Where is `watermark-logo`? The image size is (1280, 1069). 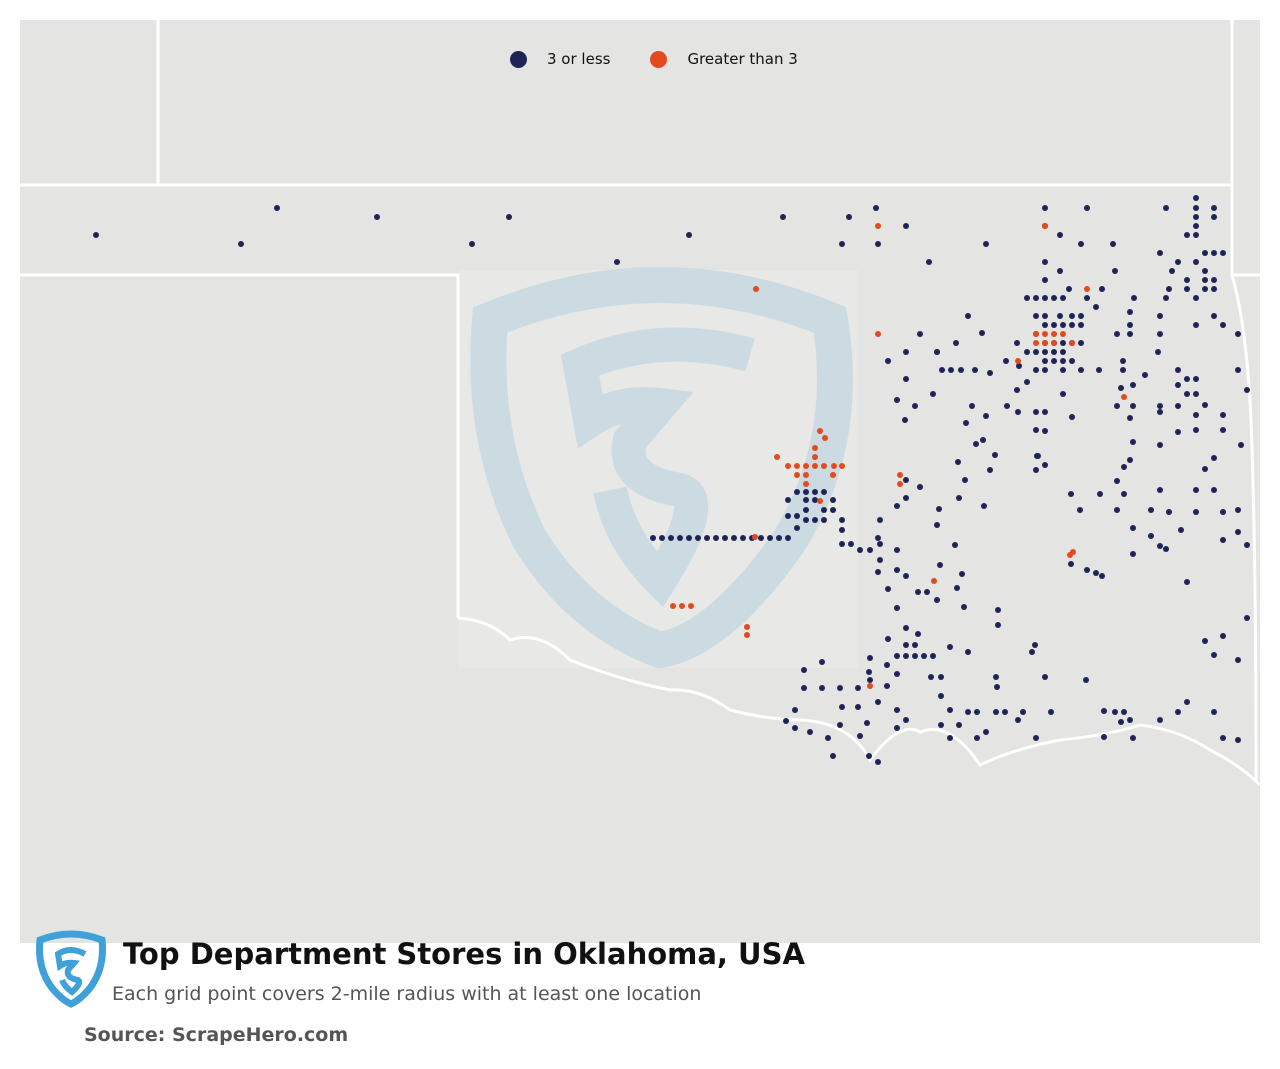
watermark-logo is located at coordinates (658, 468).